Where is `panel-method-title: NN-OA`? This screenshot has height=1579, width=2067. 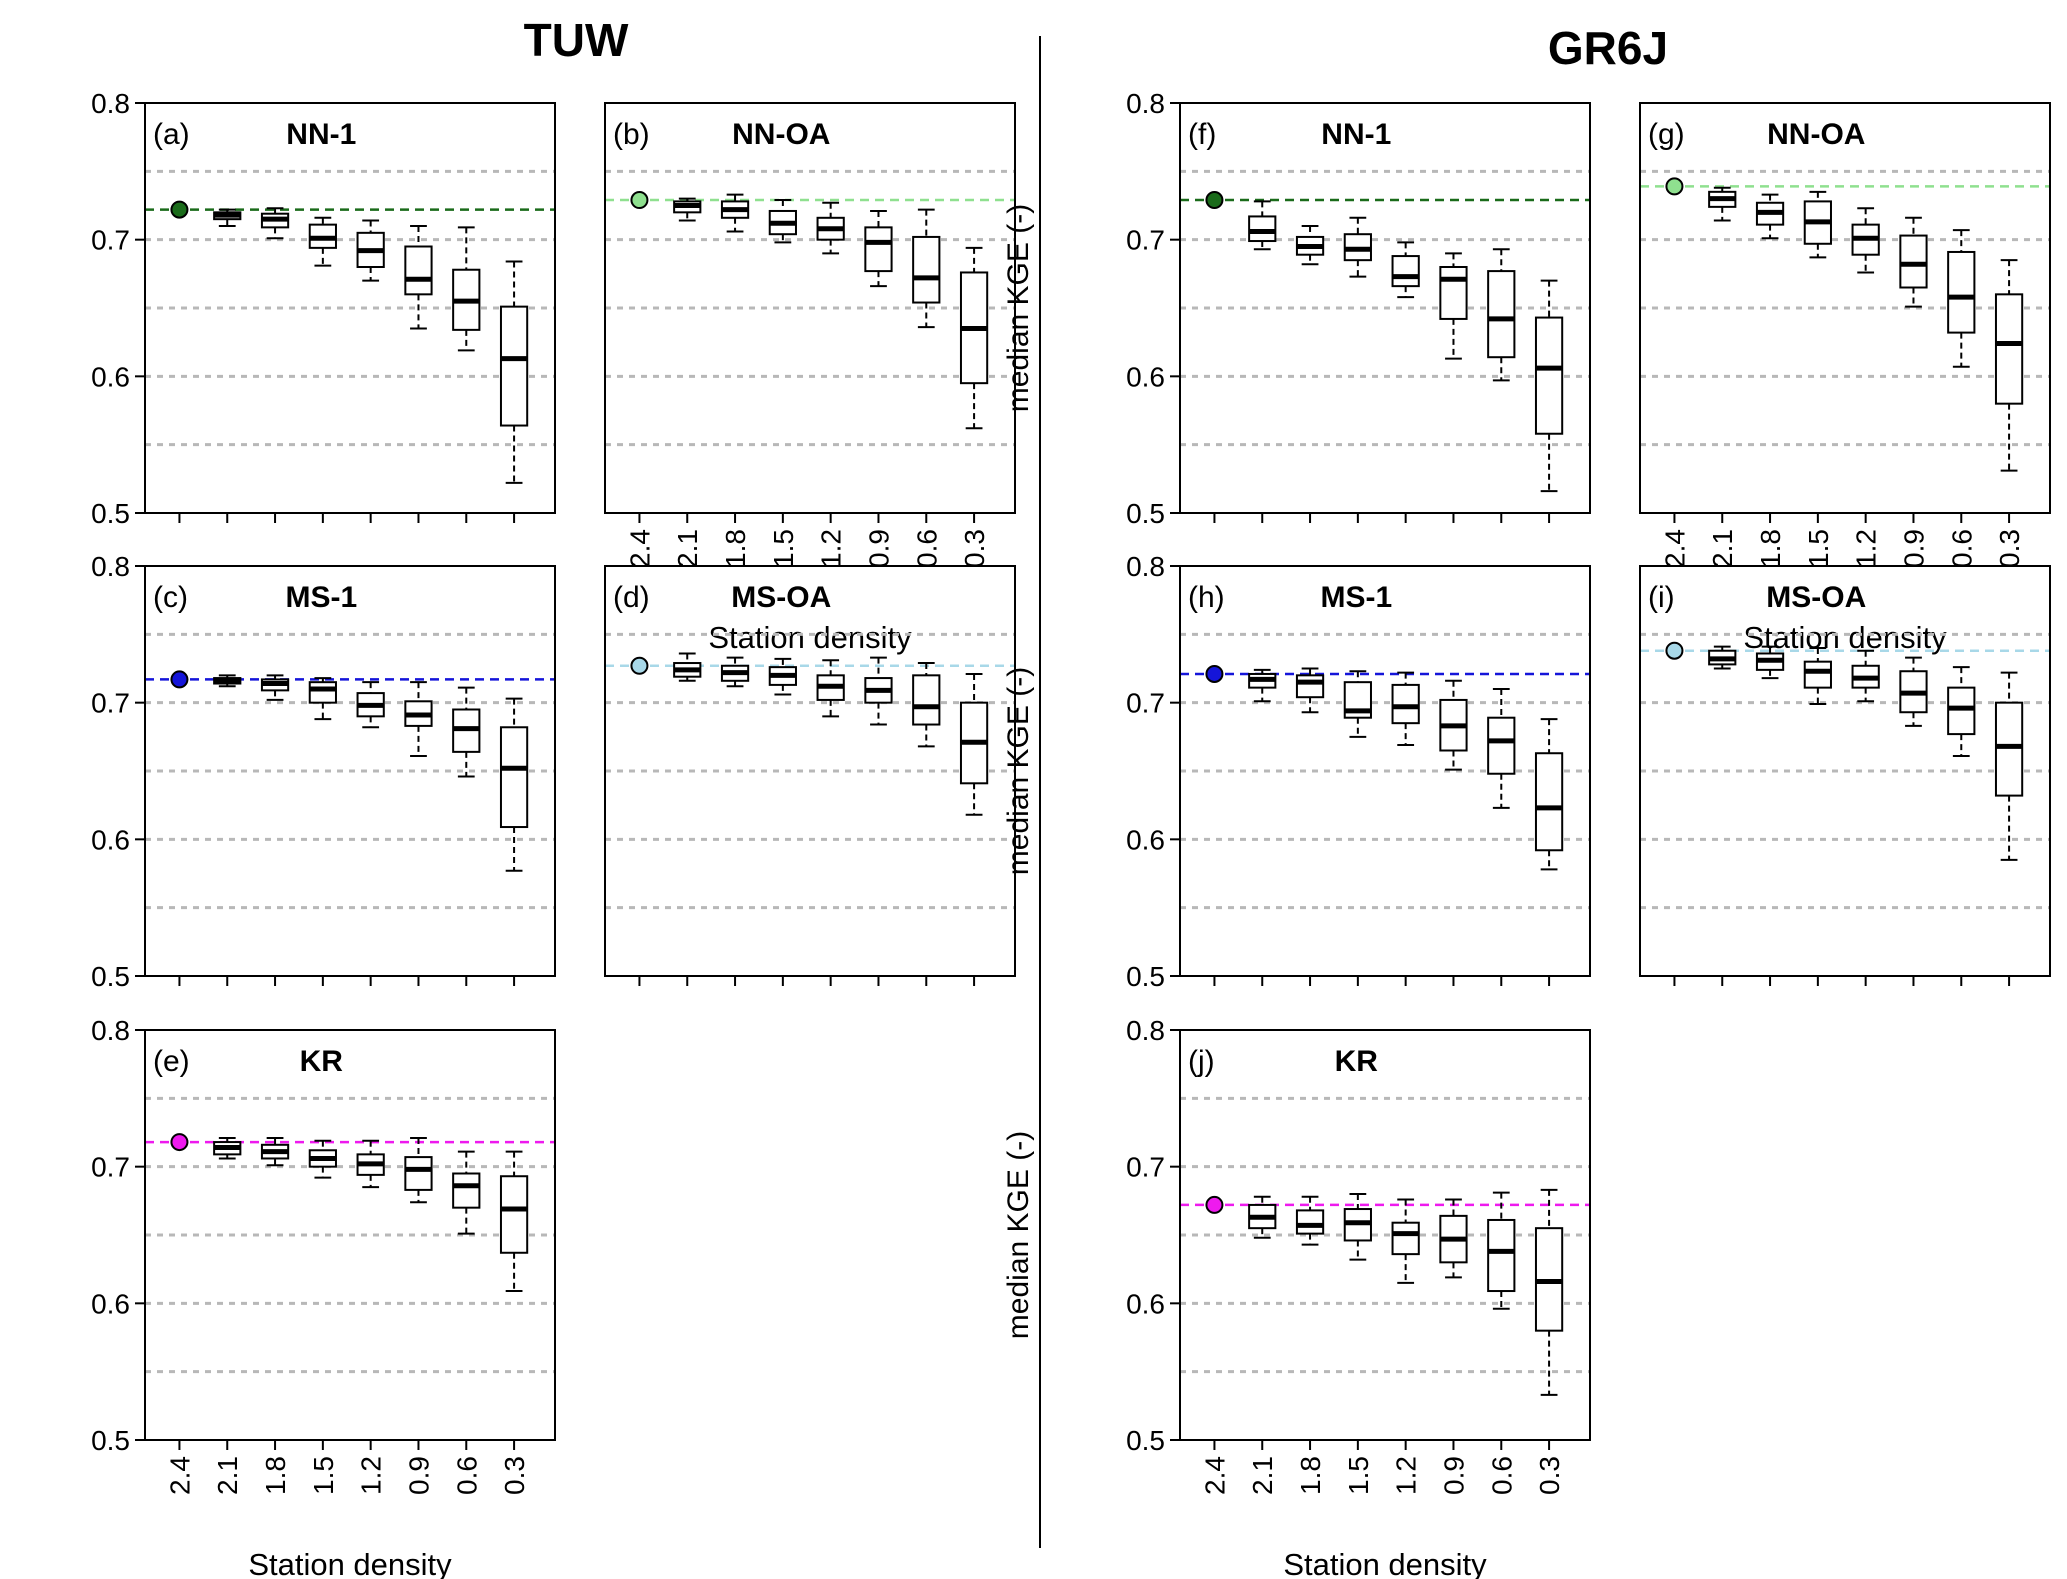
panel-method-title: NN-OA is located at coordinates (1816, 134).